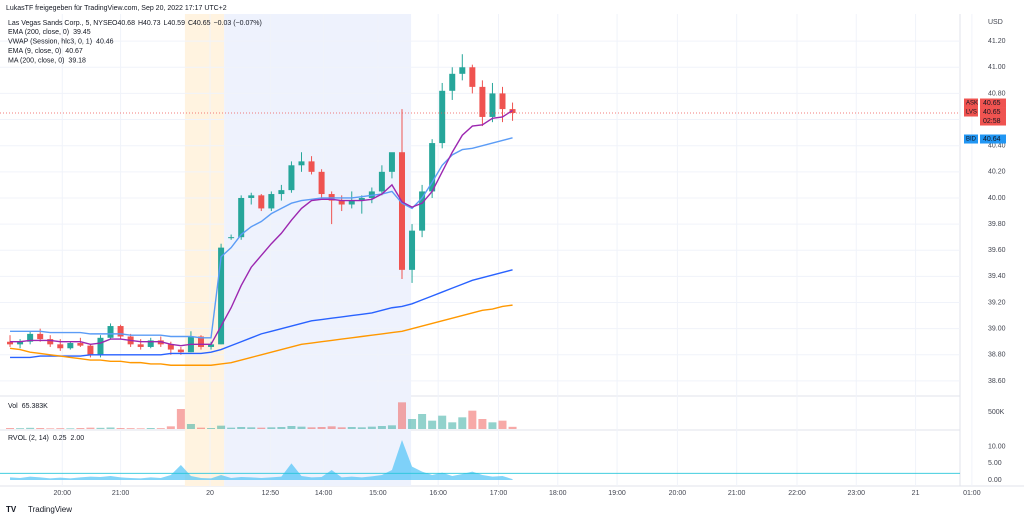 This screenshot has width=1024, height=525. I want to click on legend-label: EMA (200, close, 0), so click(38, 32).